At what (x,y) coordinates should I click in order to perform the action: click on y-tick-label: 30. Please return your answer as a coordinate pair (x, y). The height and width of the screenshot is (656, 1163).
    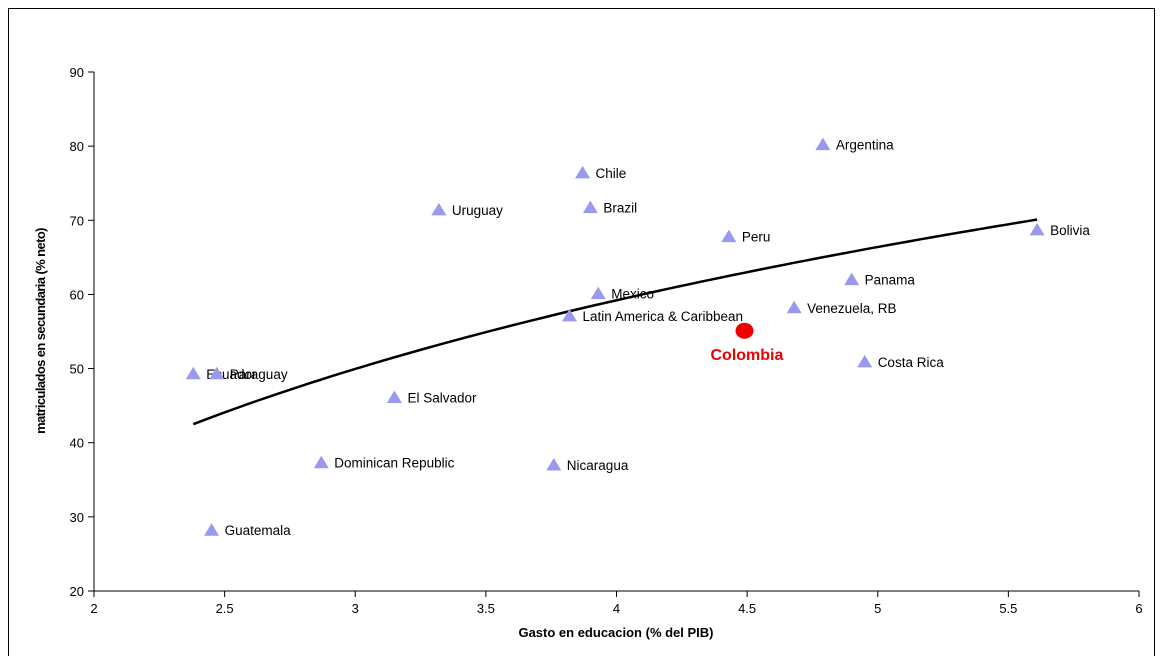
    Looking at the image, I should click on (77, 517).